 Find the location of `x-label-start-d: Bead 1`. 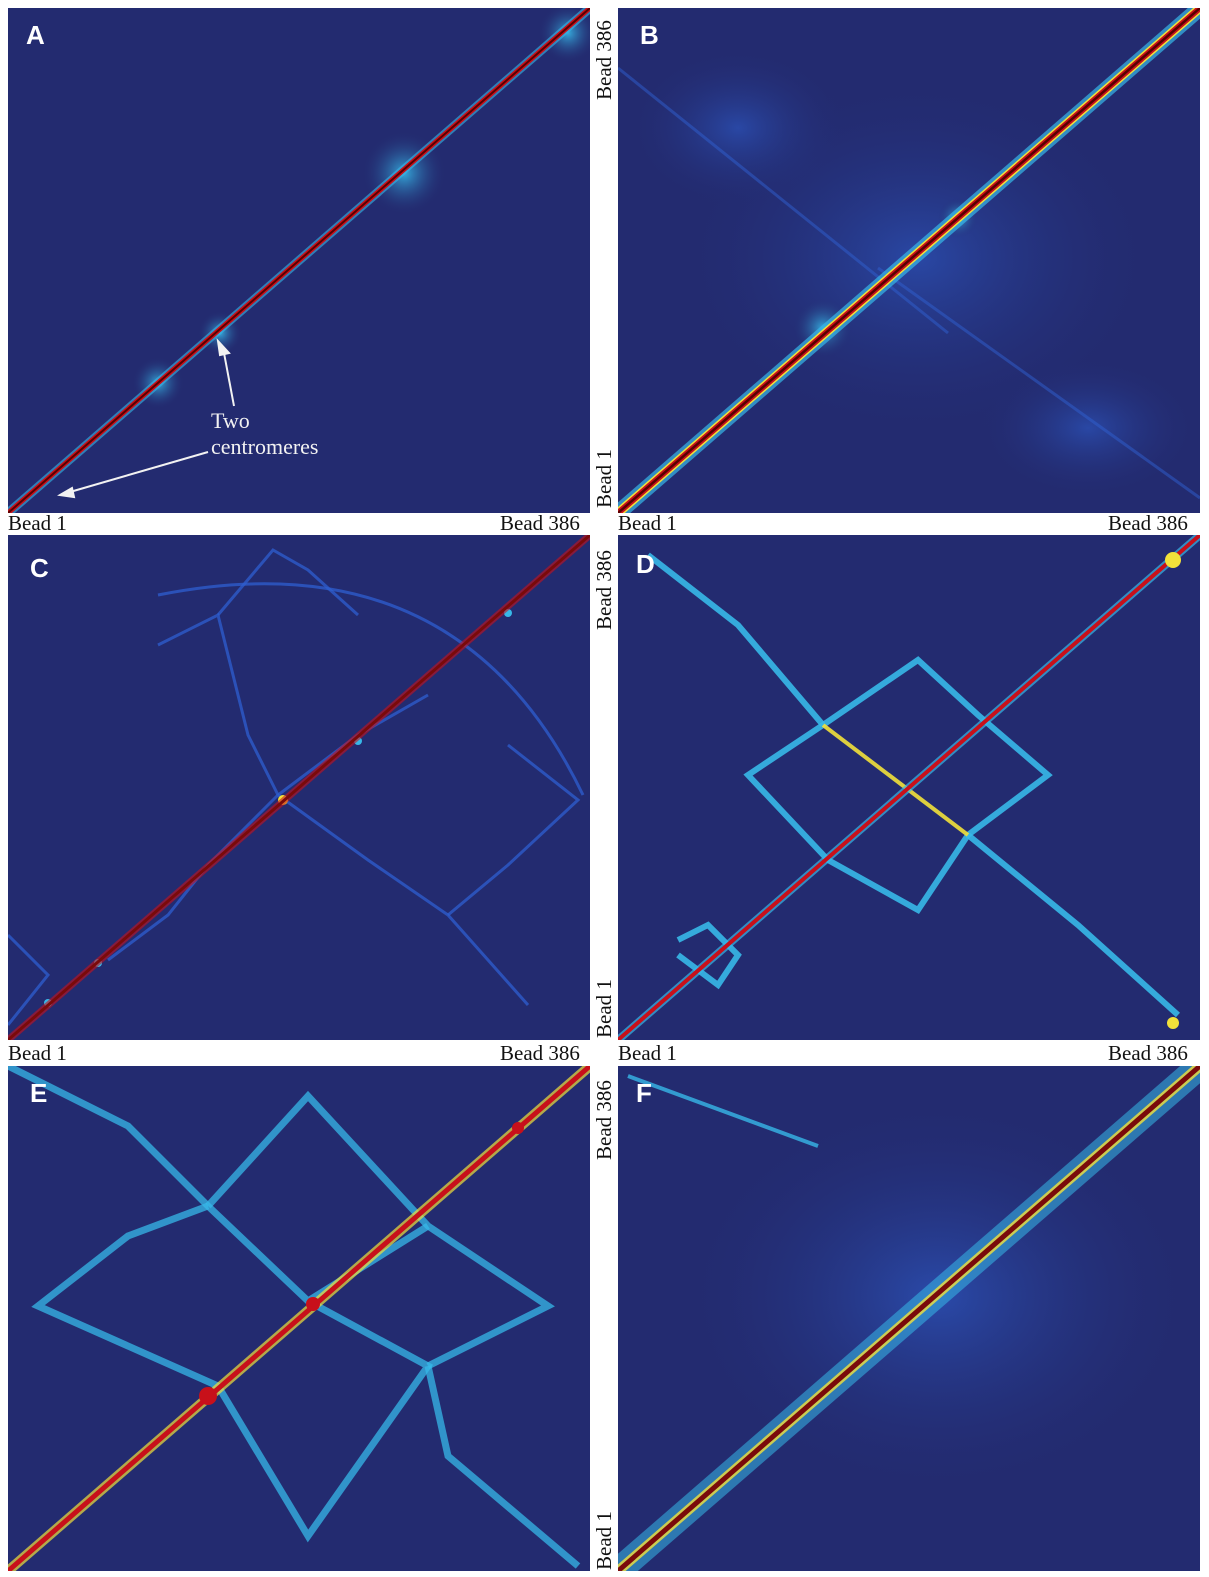

x-label-start-d: Bead 1 is located at coordinates (647, 1053).